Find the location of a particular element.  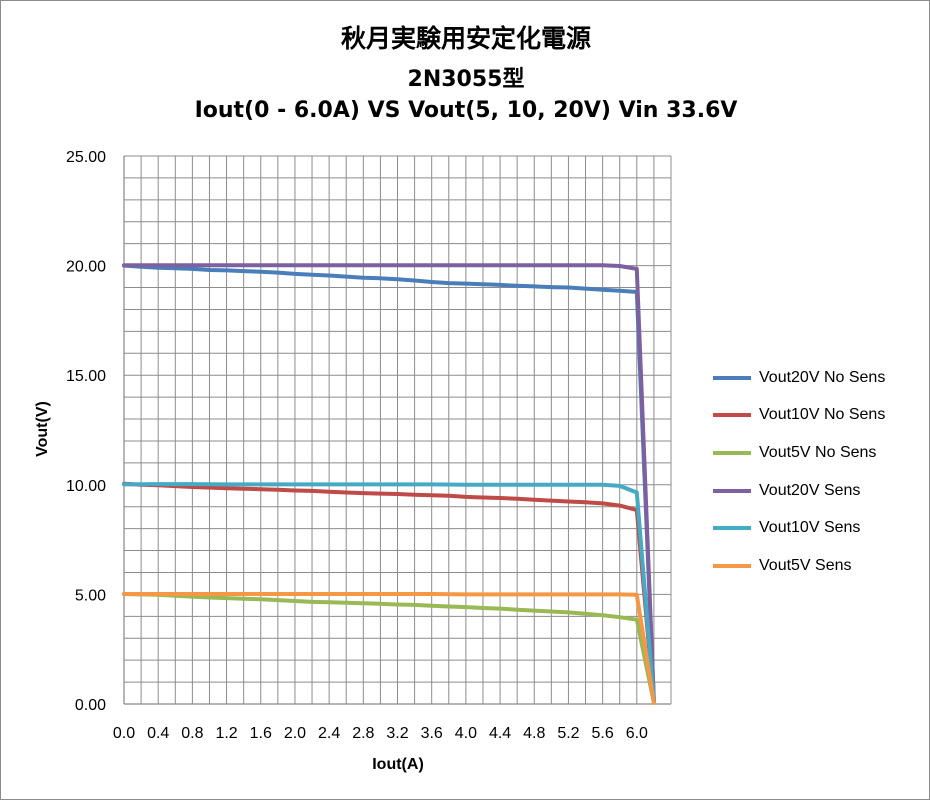

chart-title-line-1: 秋月実験用安定化電源 is located at coordinates (465, 38).